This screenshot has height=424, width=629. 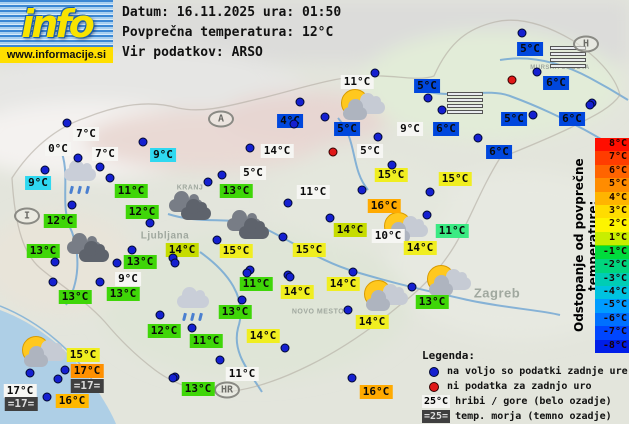 What do you see at coordinates (560, 68) in the screenshot?
I see `city-label: MURSKA SOBOTA` at bounding box center [560, 68].